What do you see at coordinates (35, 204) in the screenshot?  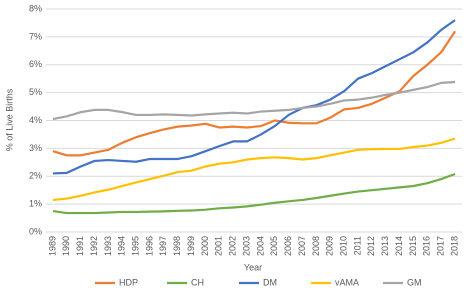 I see `y-tick-label: 1%` at bounding box center [35, 204].